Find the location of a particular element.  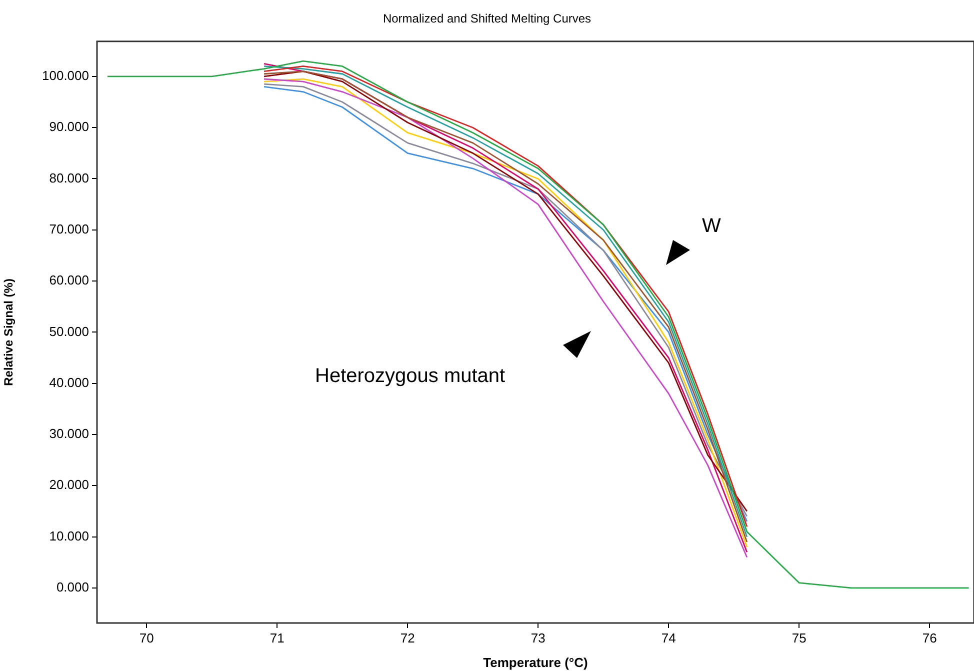

x-tick-label: 75 is located at coordinates (799, 638).